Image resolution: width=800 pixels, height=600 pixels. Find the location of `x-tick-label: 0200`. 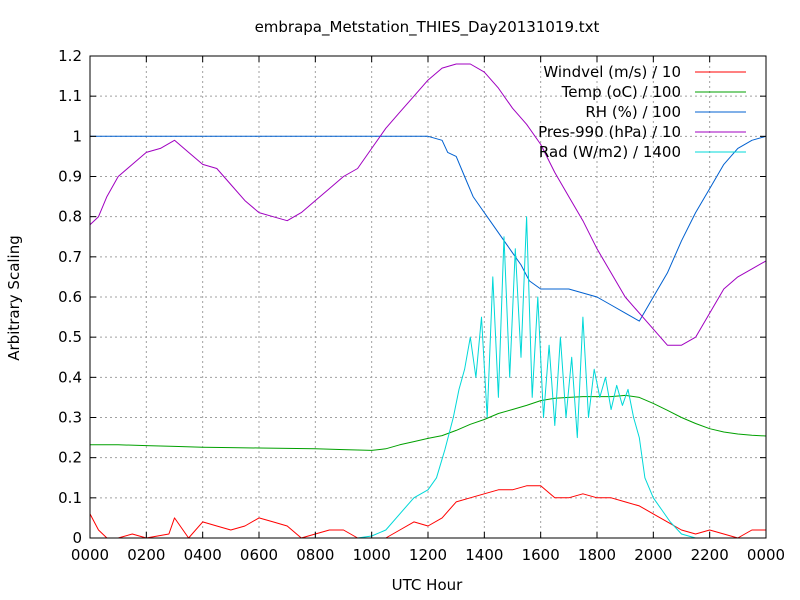

x-tick-label: 0200 is located at coordinates (146, 555).